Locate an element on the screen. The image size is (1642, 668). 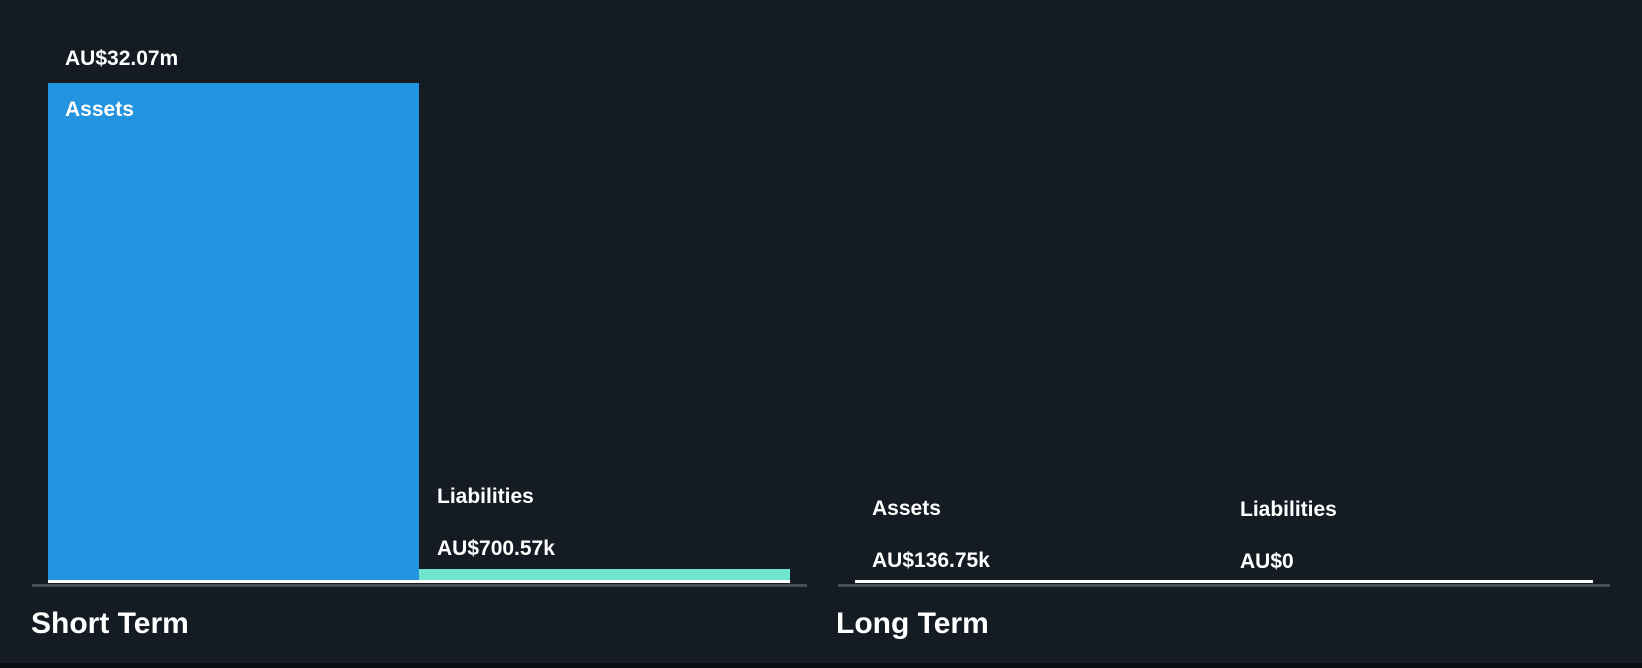
short-term-liabilities-label: Liabilities is located at coordinates (485, 496).